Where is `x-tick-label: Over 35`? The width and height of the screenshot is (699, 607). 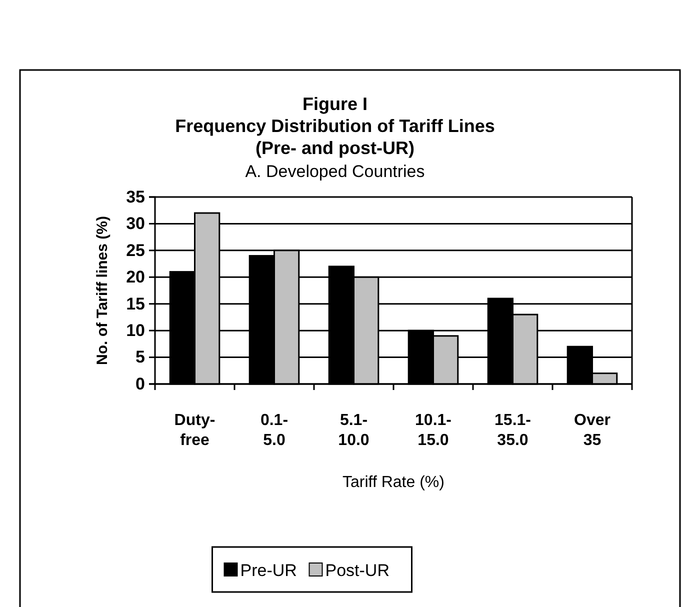
x-tick-label: Over 35 is located at coordinates (592, 430).